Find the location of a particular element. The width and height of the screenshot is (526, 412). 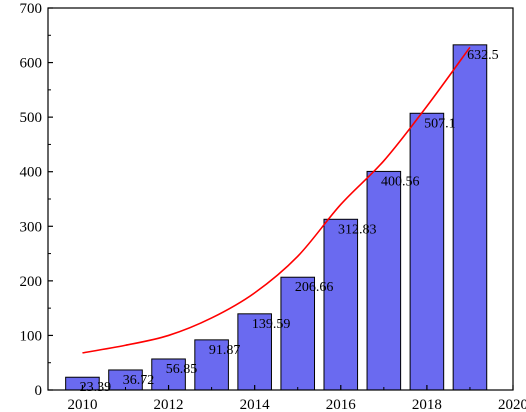

x-tick-label-2020: 2020 is located at coordinates (512, 404).